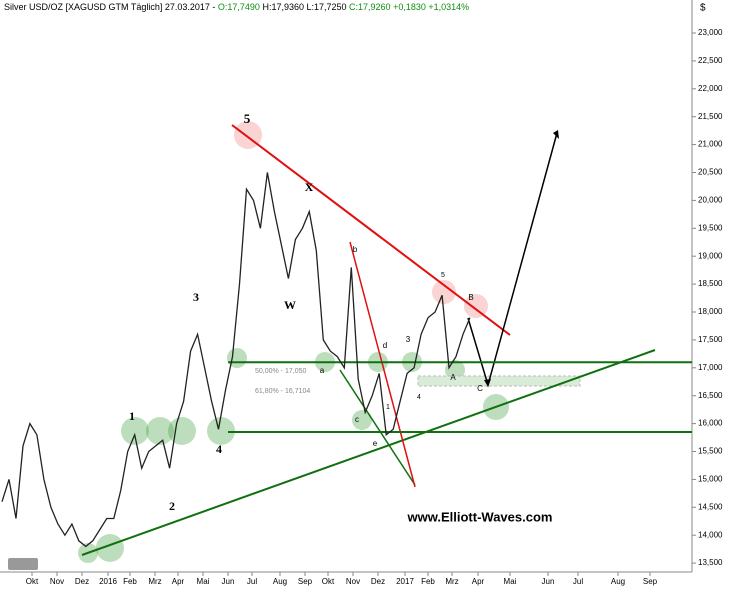  I want to click on x-tick-label: 2017, so click(405, 581).